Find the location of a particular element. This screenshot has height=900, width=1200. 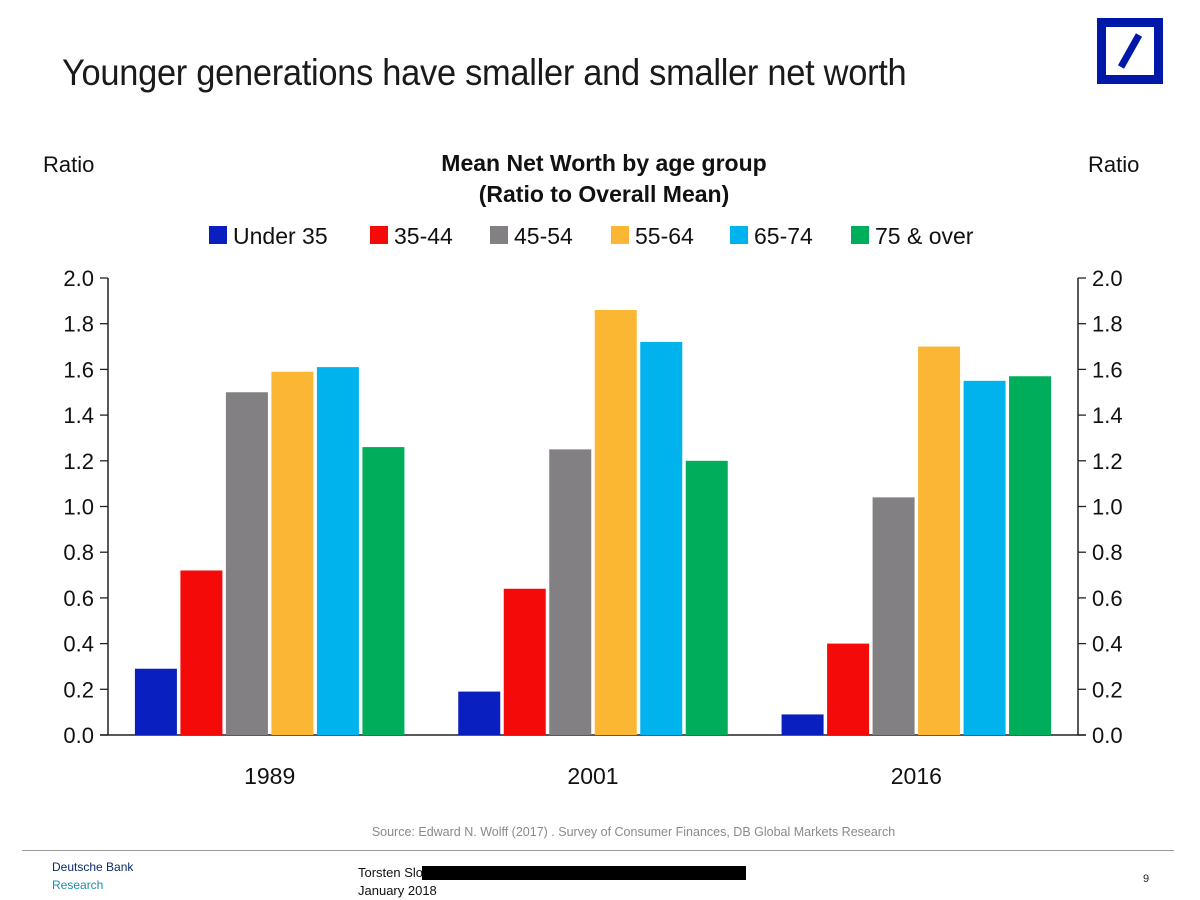

footer-date: January 2018 is located at coordinates (397, 890).